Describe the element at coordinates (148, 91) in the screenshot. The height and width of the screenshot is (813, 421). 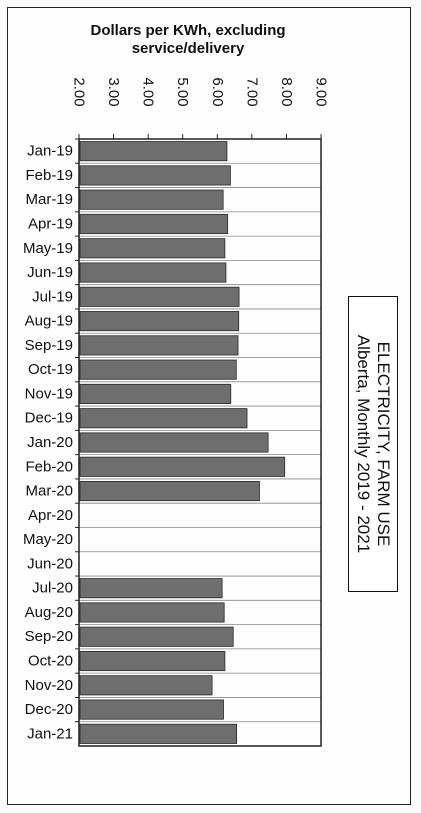
I see `tick-label: 4.00` at that location.